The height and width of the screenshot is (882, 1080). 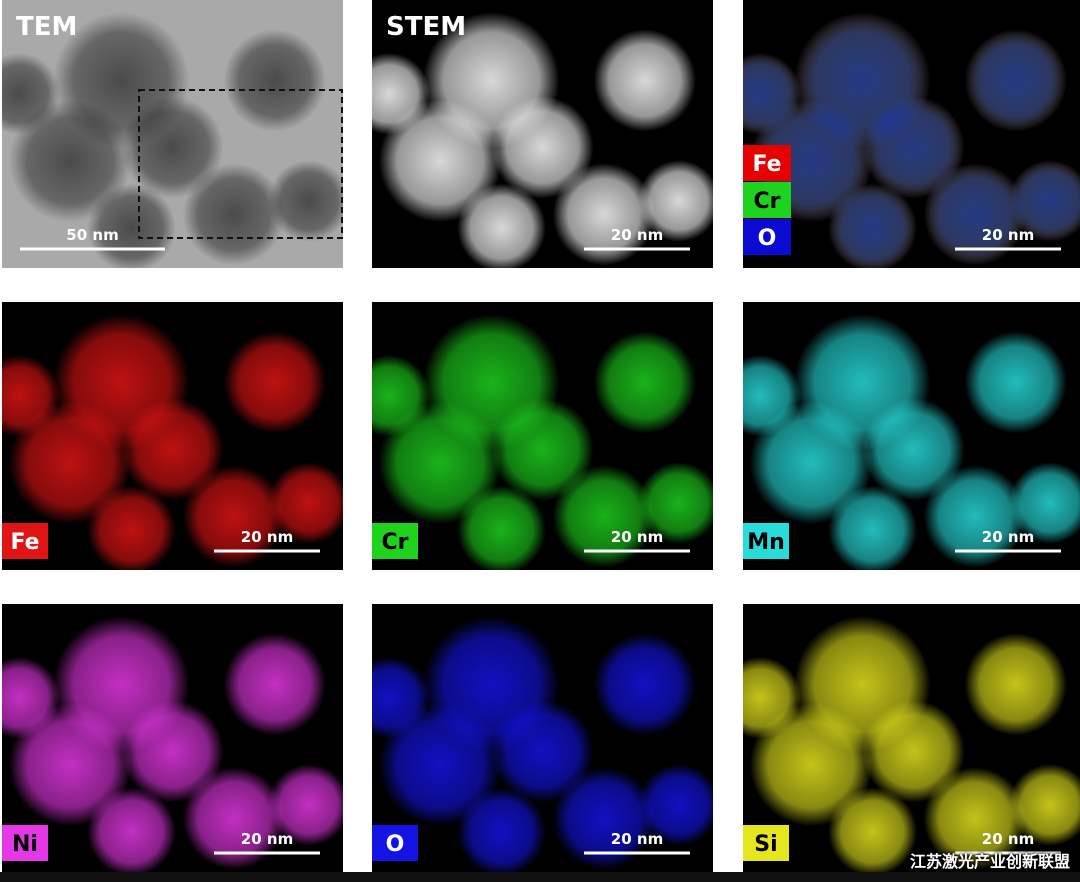 I want to click on panel-image: Fe 20 nm, so click(x=172, y=436).